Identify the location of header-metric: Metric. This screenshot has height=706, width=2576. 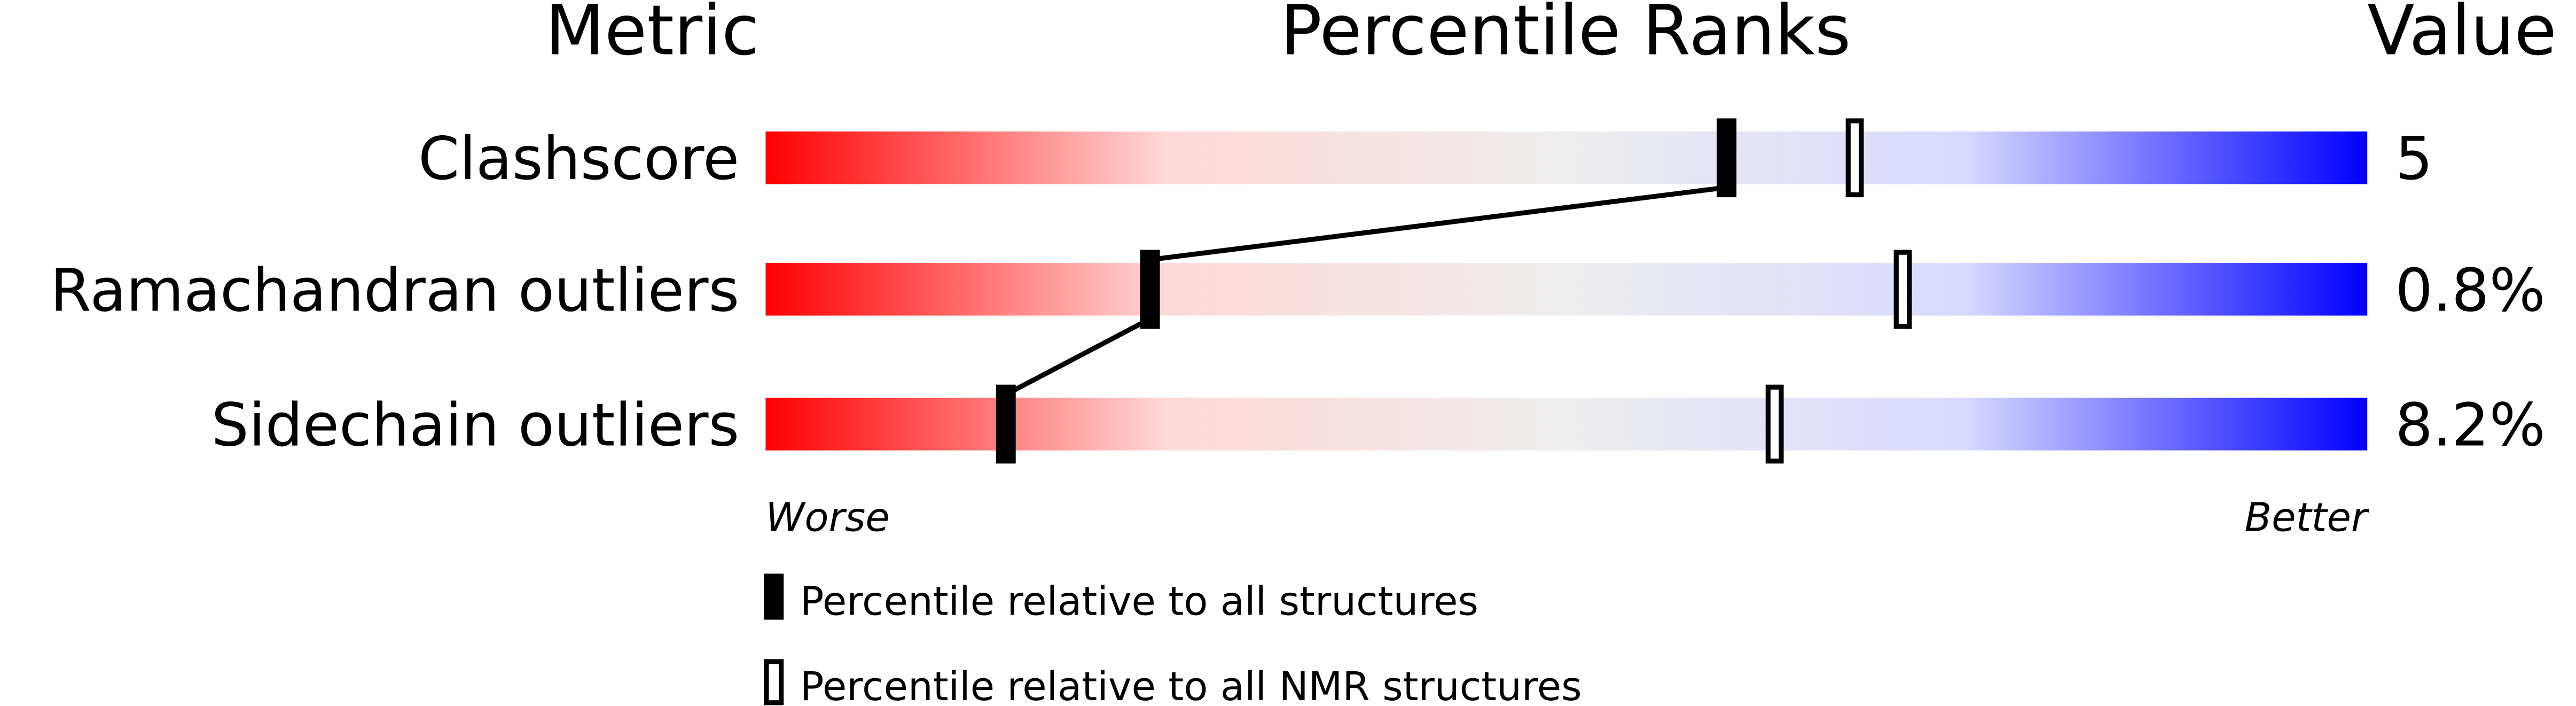
(652, 35).